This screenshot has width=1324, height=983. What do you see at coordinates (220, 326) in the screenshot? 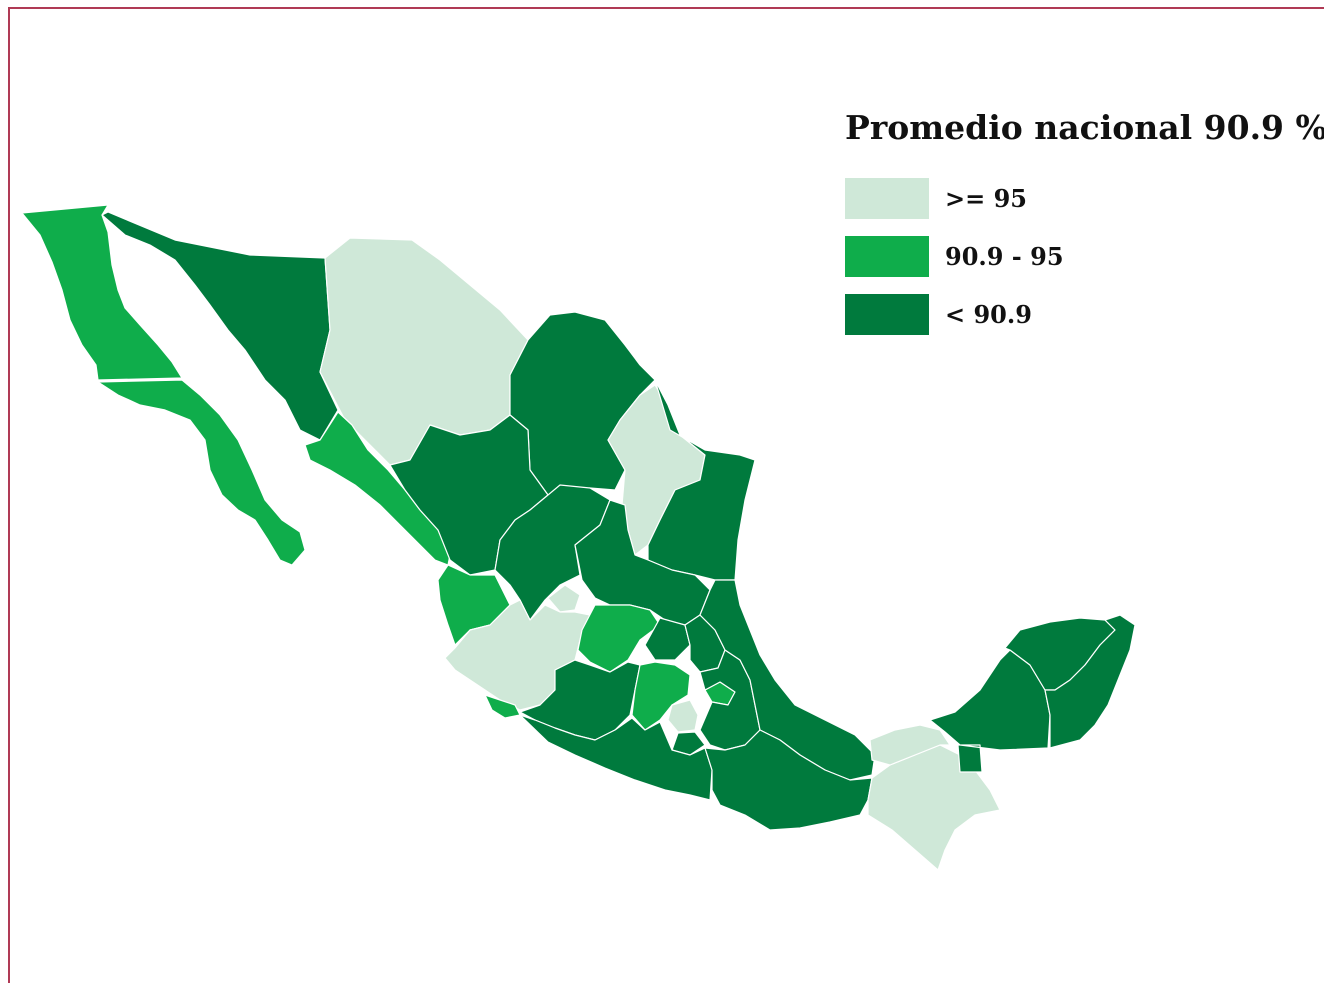
I see `state-sonora` at bounding box center [220, 326].